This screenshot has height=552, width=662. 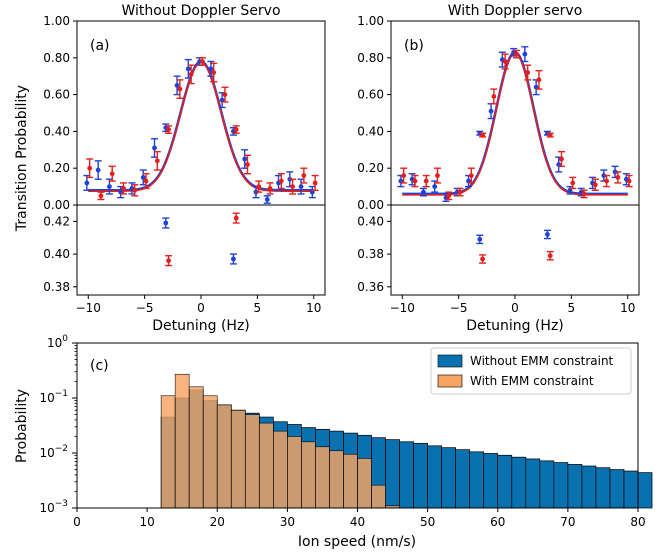 What do you see at coordinates (201, 326) in the screenshot?
I see `panel-a-x-axis-label: Detuning (Hz)` at bounding box center [201, 326].